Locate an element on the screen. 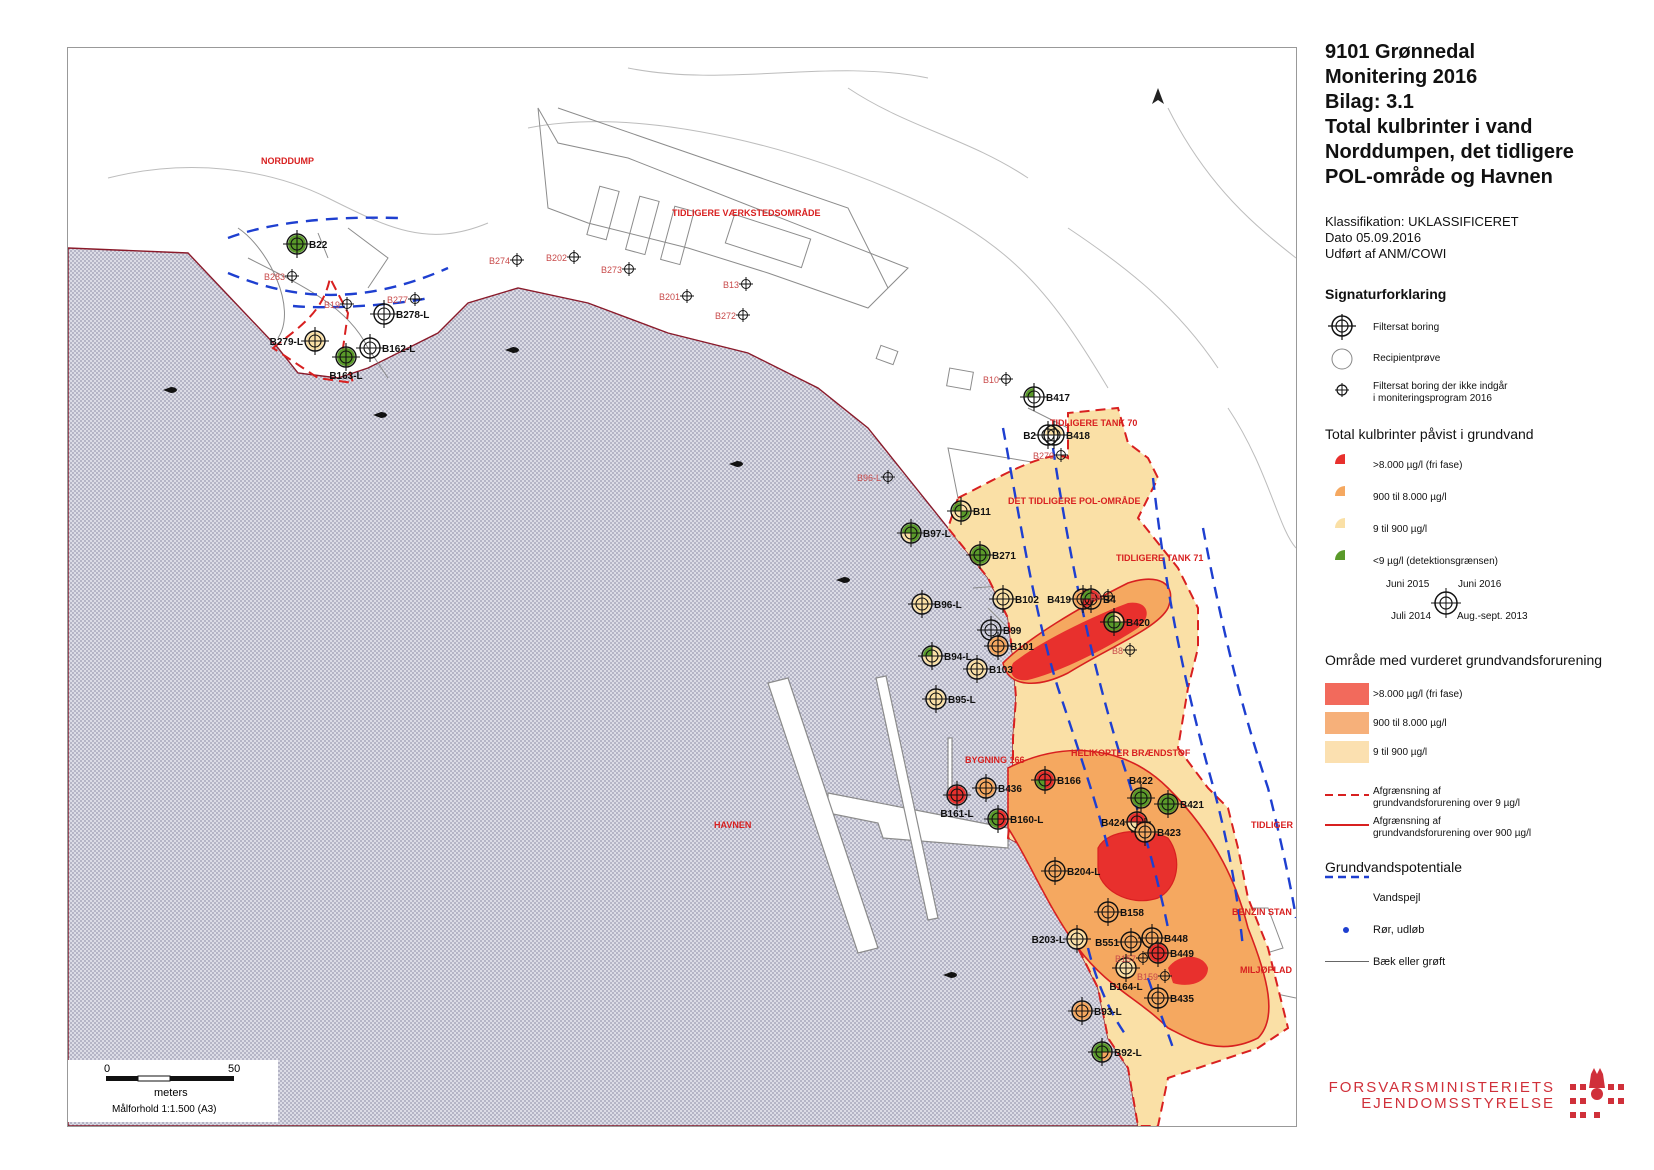 Image resolution: width=1654 pixels, height=1170 pixels. borehole-label: B421 is located at coordinates (1192, 805).